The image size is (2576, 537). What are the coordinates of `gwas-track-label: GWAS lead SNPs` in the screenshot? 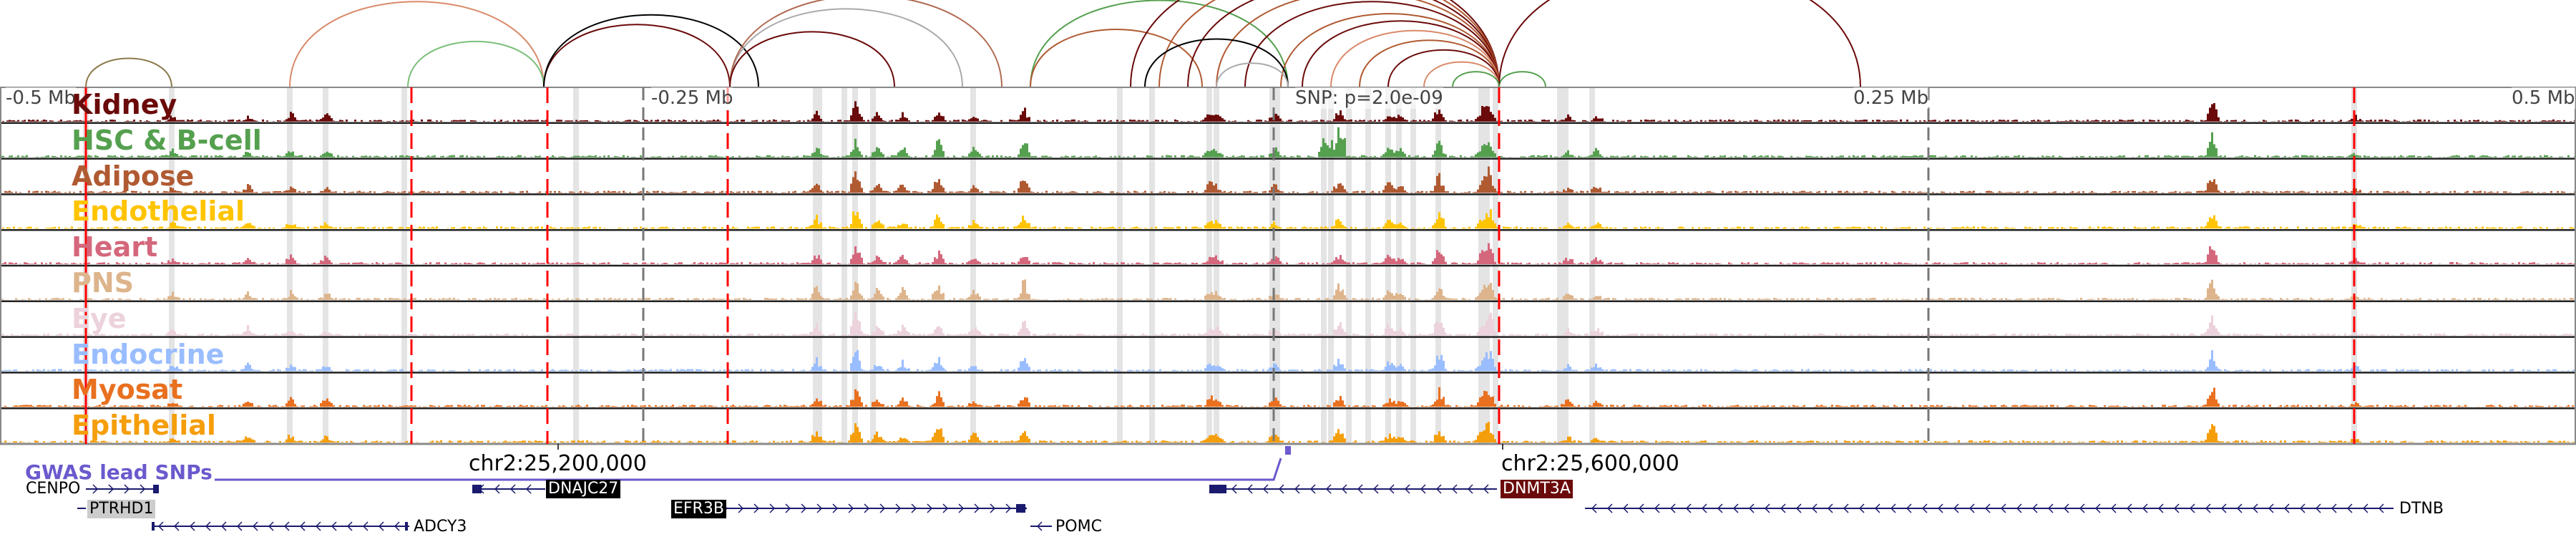 It's located at (119, 472).